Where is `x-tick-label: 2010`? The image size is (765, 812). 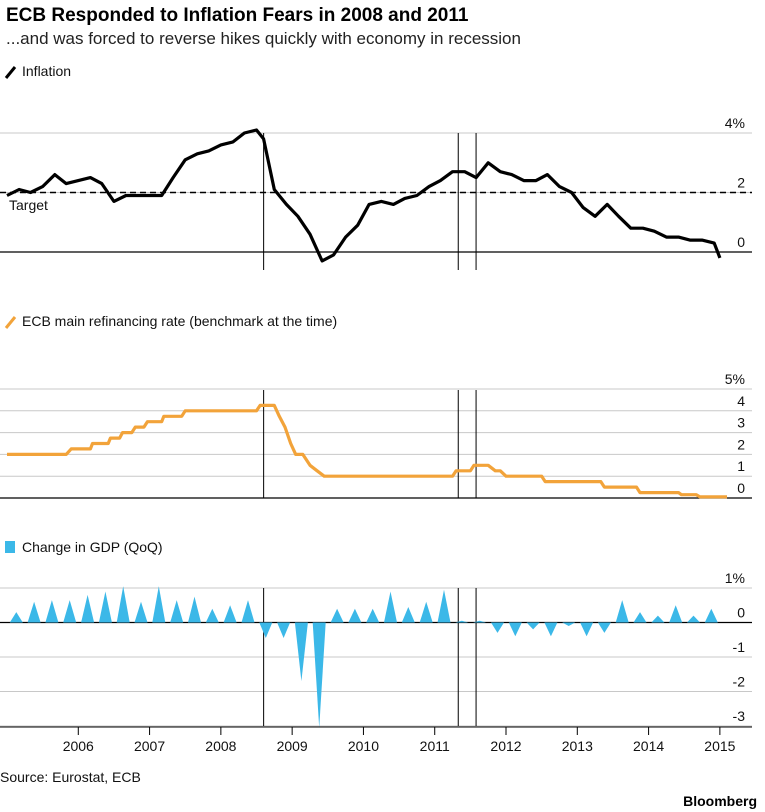
x-tick-label: 2010 is located at coordinates (363, 746).